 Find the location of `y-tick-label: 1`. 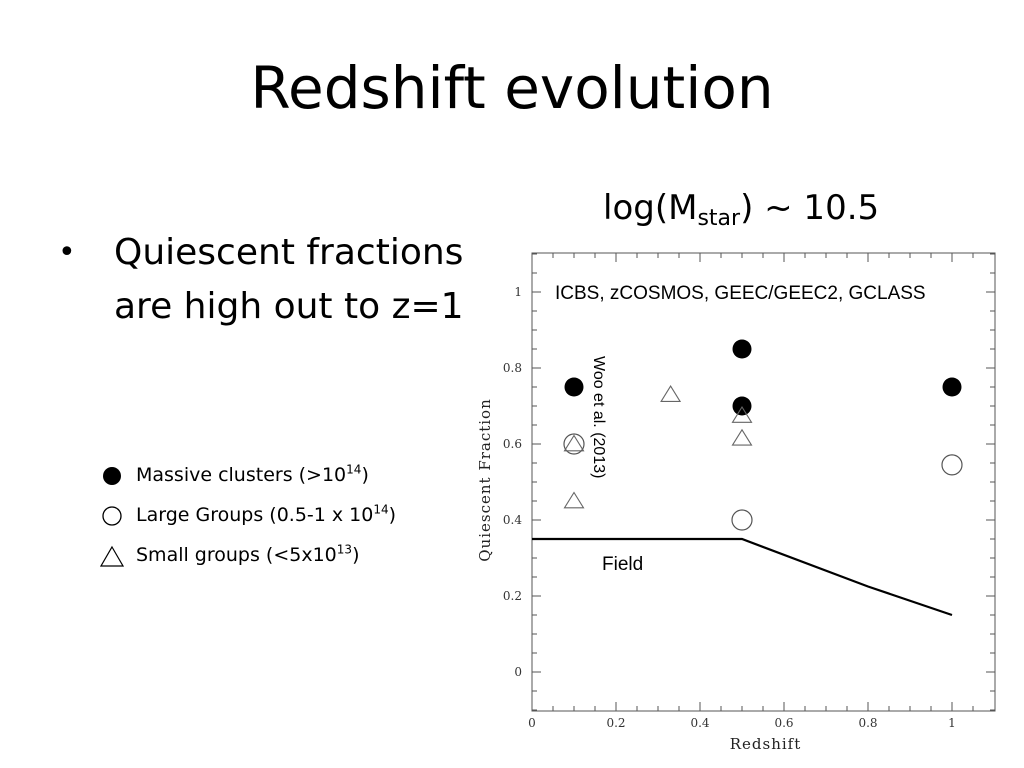

y-tick-label: 1 is located at coordinates (518, 292).